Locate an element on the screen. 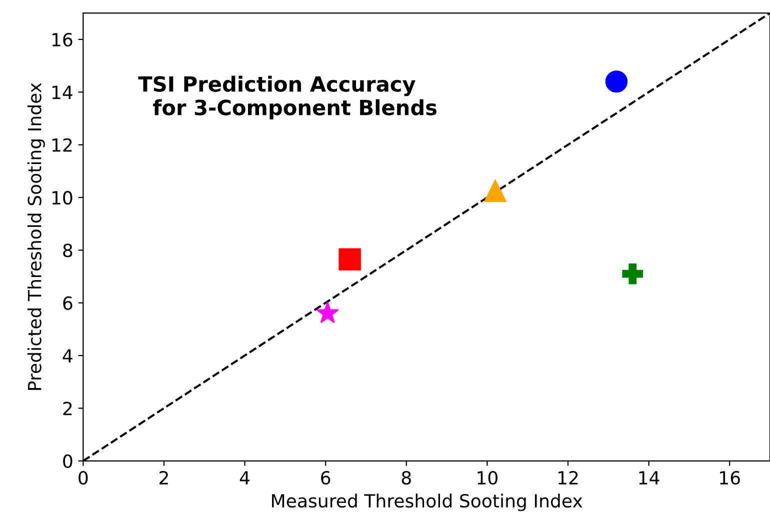  x-axis-title: Measured Threshold Sooting Index is located at coordinates (427, 503).